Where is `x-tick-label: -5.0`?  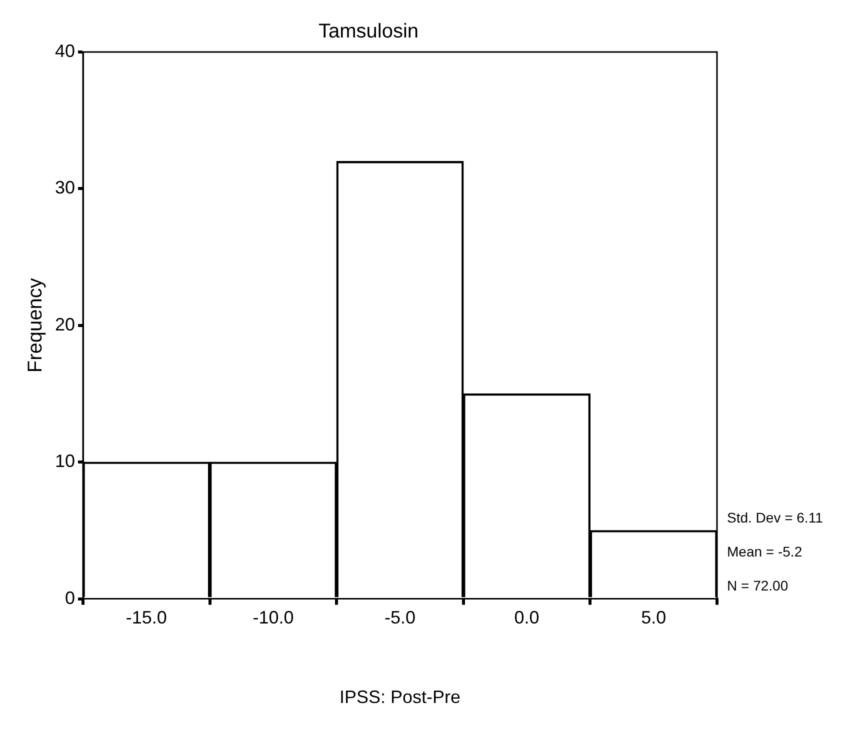 x-tick-label: -5.0 is located at coordinates (400, 618).